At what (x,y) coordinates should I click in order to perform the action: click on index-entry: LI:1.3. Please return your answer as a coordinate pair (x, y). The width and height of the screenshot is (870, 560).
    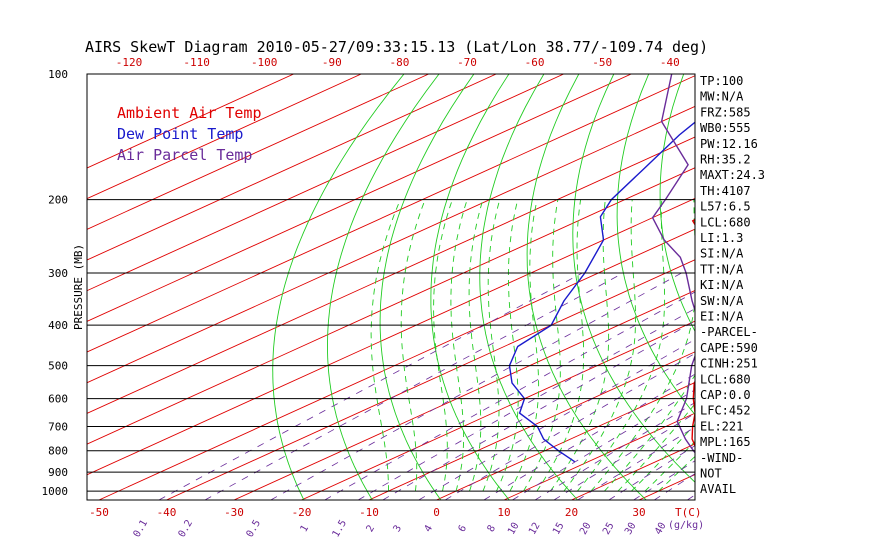
    Looking at the image, I should click on (721, 238).